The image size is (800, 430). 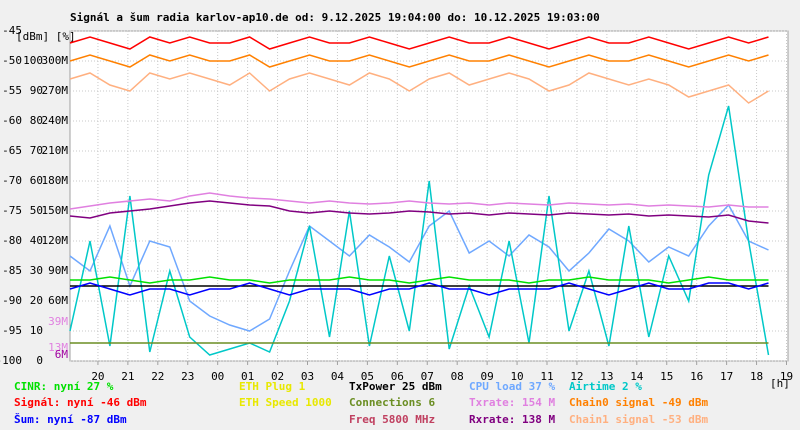 What do you see at coordinates (64, 386) in the screenshot?
I see `legend-entry: CINR: nyní 27 %` at bounding box center [64, 386].